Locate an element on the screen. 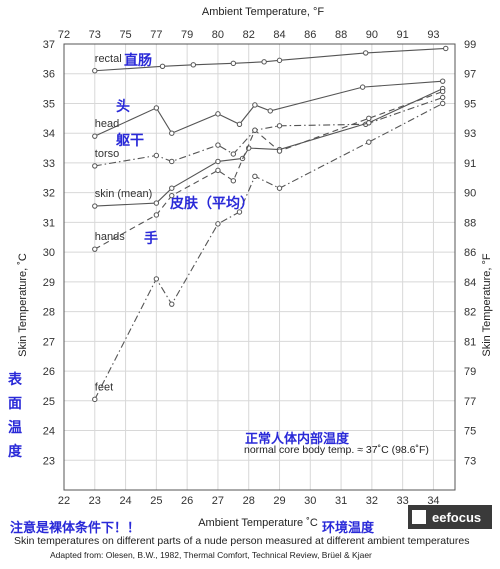 The height and width of the screenshot is (569, 500). y-tick-label-f: 95 is located at coordinates (470, 104).